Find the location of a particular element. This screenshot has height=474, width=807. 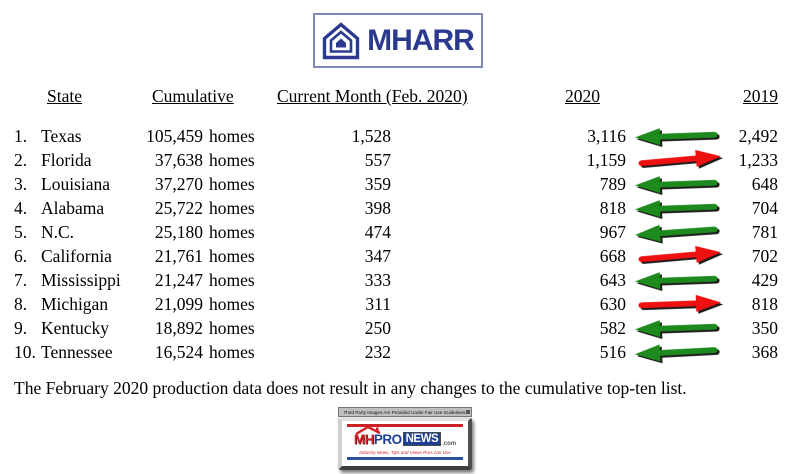

cumulative-value: 21,099 is located at coordinates (178, 304).